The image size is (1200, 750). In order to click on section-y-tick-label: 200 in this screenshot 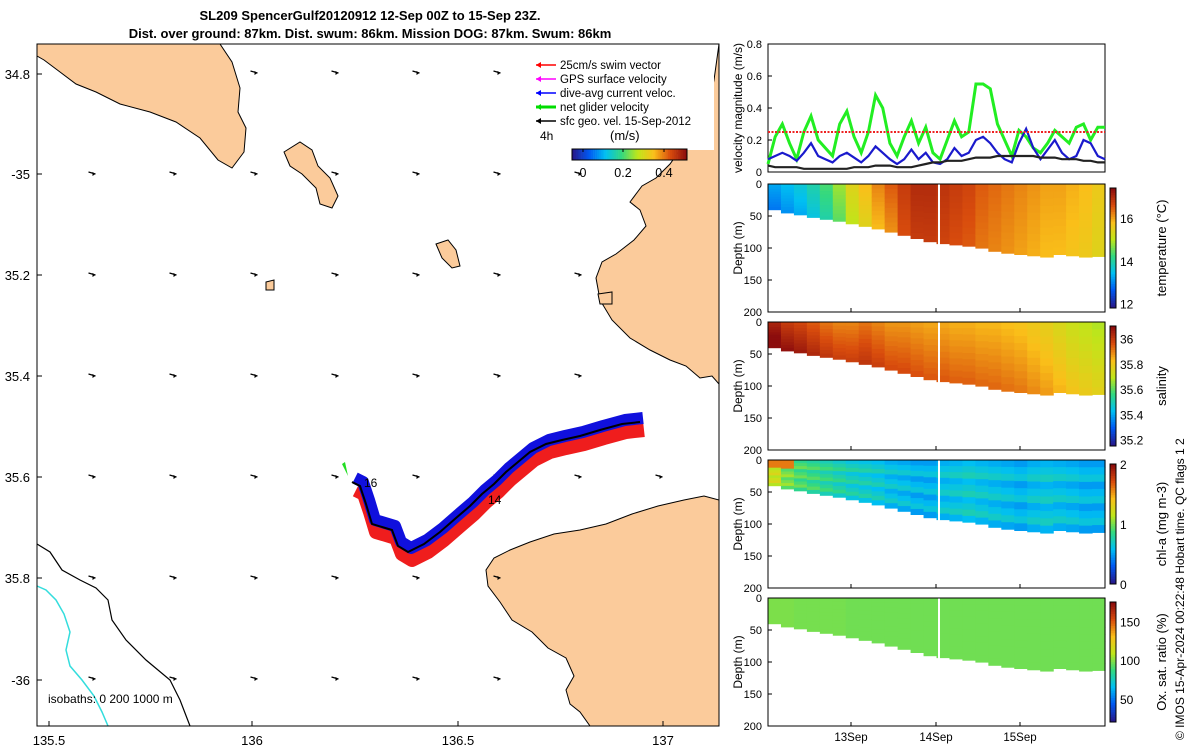, I will do `click(753, 589)`.